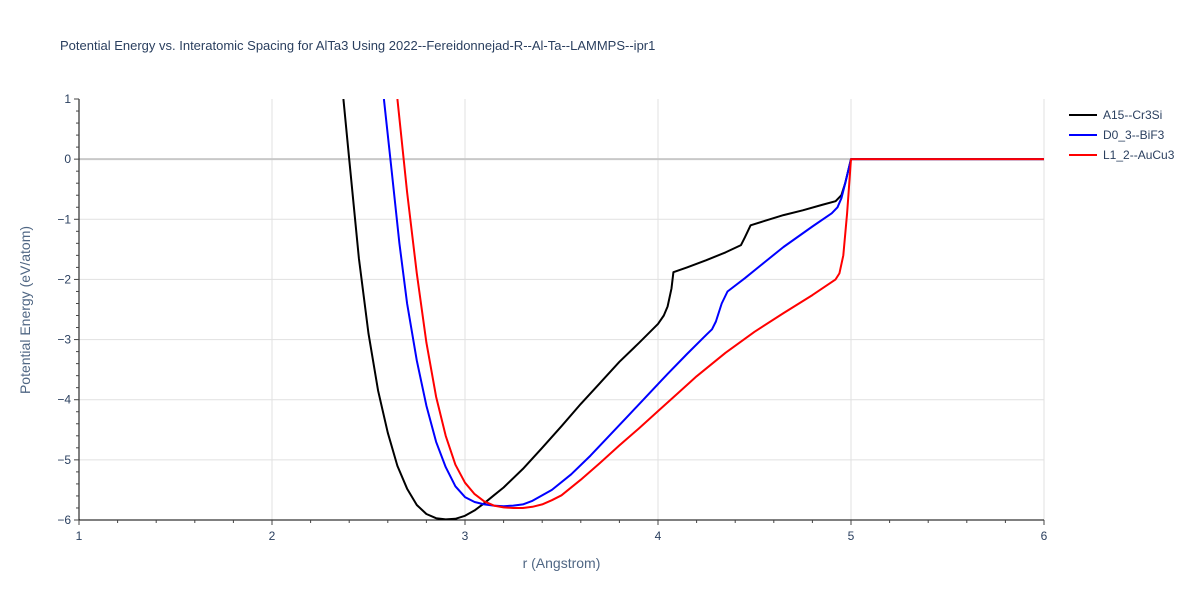 The image size is (1200, 600). Describe the element at coordinates (658, 536) in the screenshot. I see `x-tick-label: 4` at that location.